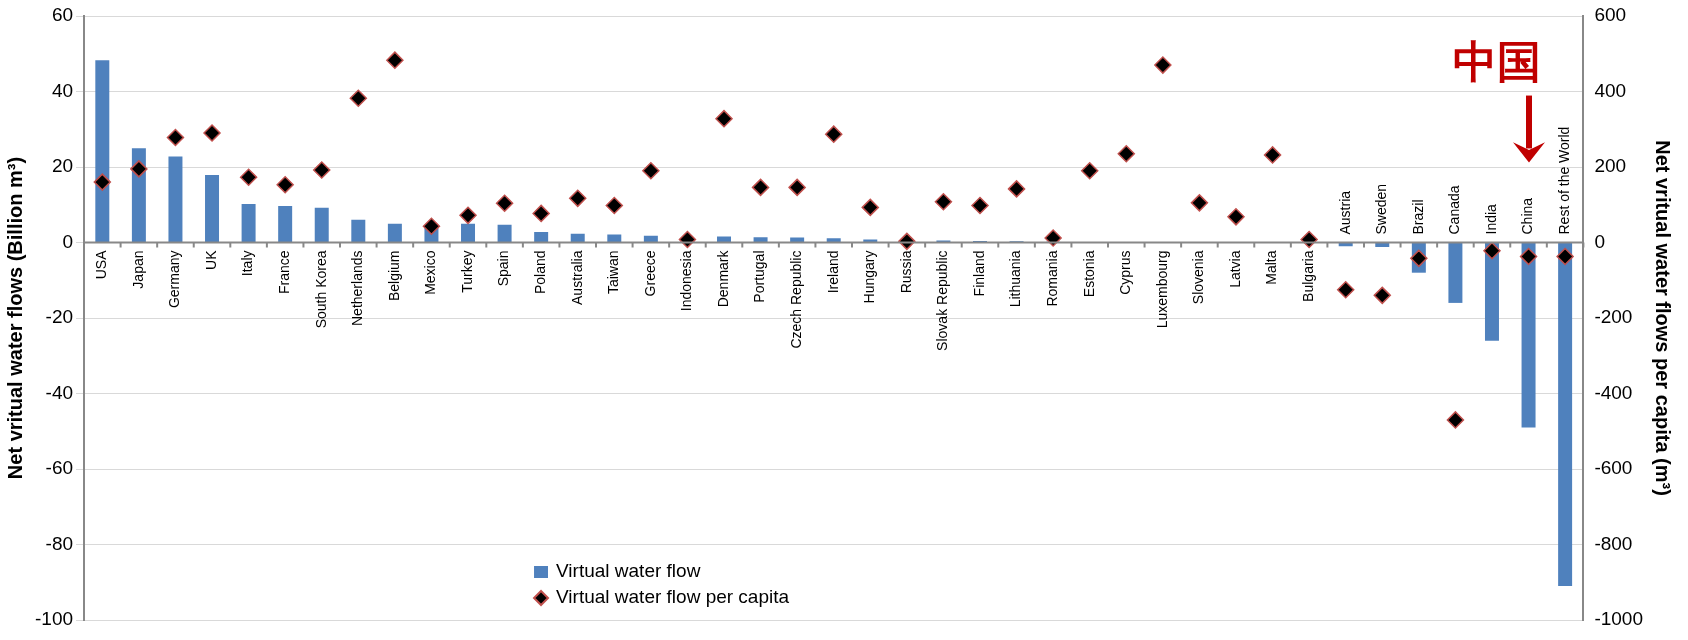 The image size is (1688, 640). I want to click on y-axis-title: Net vritual water flows (Billion m³), so click(14, 318).